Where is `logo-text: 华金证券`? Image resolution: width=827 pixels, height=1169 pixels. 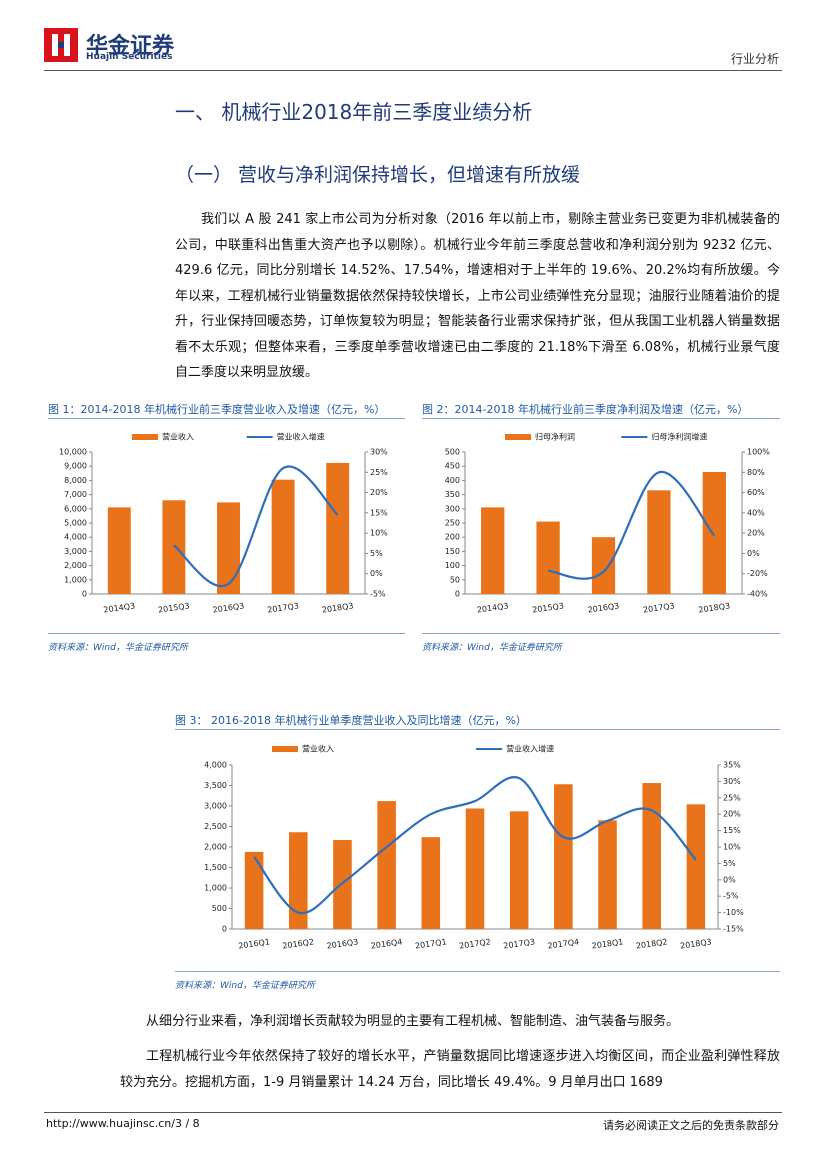 logo-text: 华金证券 is located at coordinates (130, 46).